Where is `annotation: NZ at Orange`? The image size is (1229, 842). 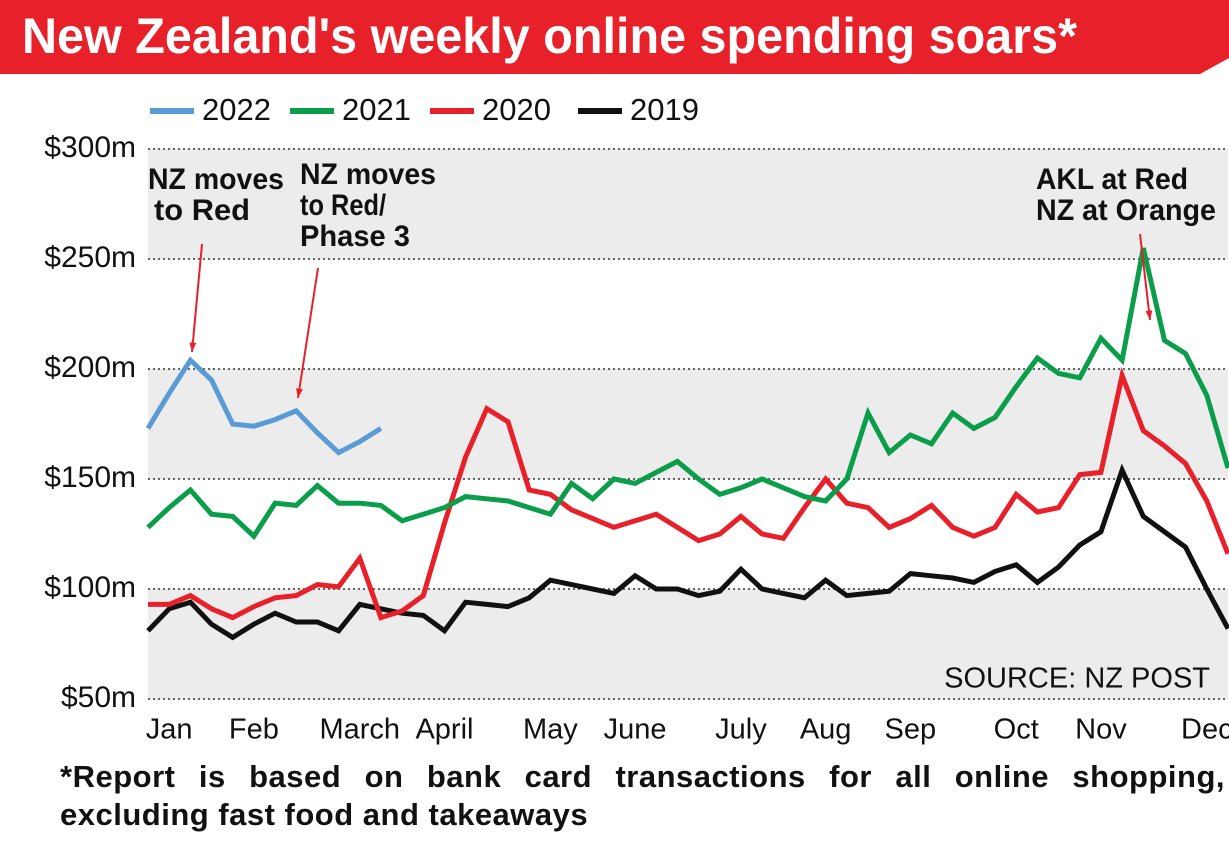
annotation: NZ at Orange is located at coordinates (1126, 210).